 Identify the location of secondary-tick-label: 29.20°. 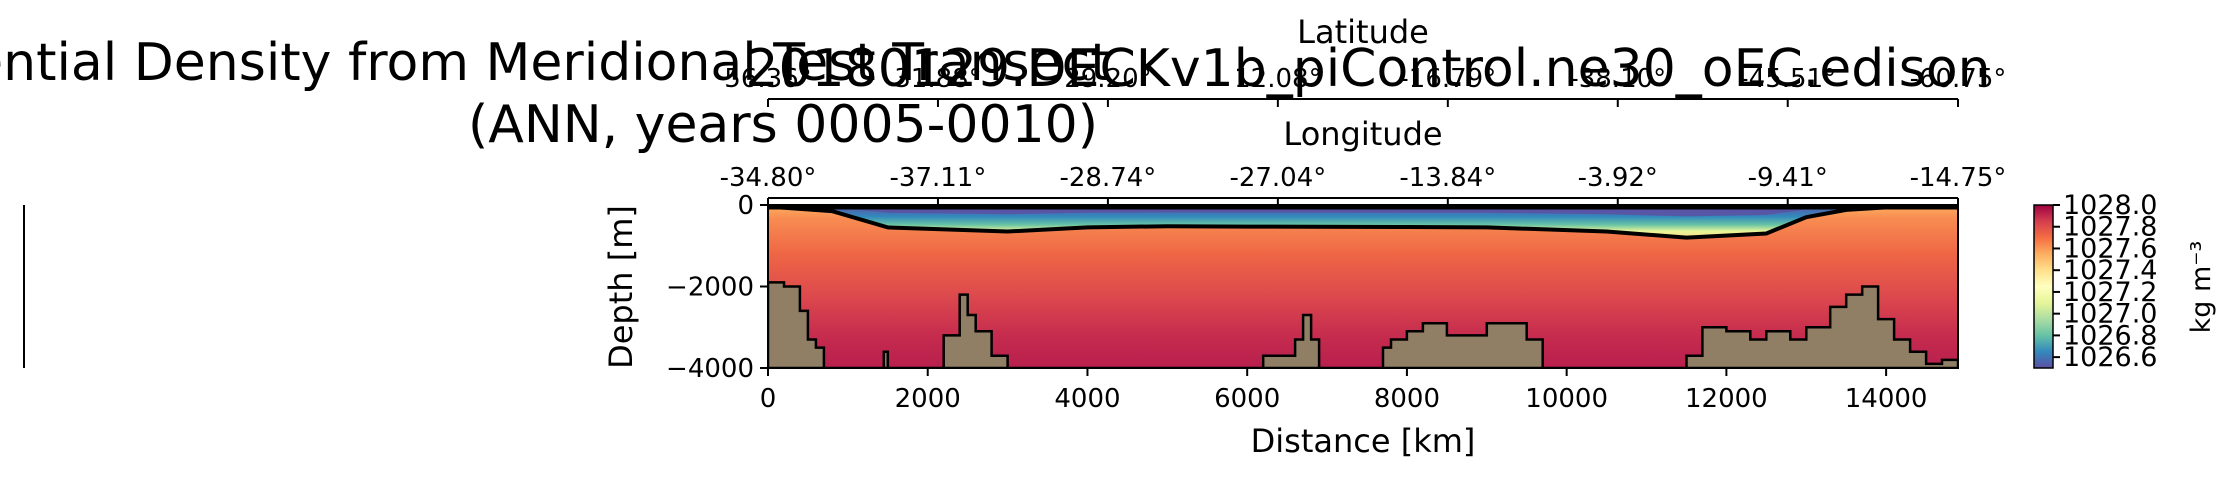
(1107, 79).